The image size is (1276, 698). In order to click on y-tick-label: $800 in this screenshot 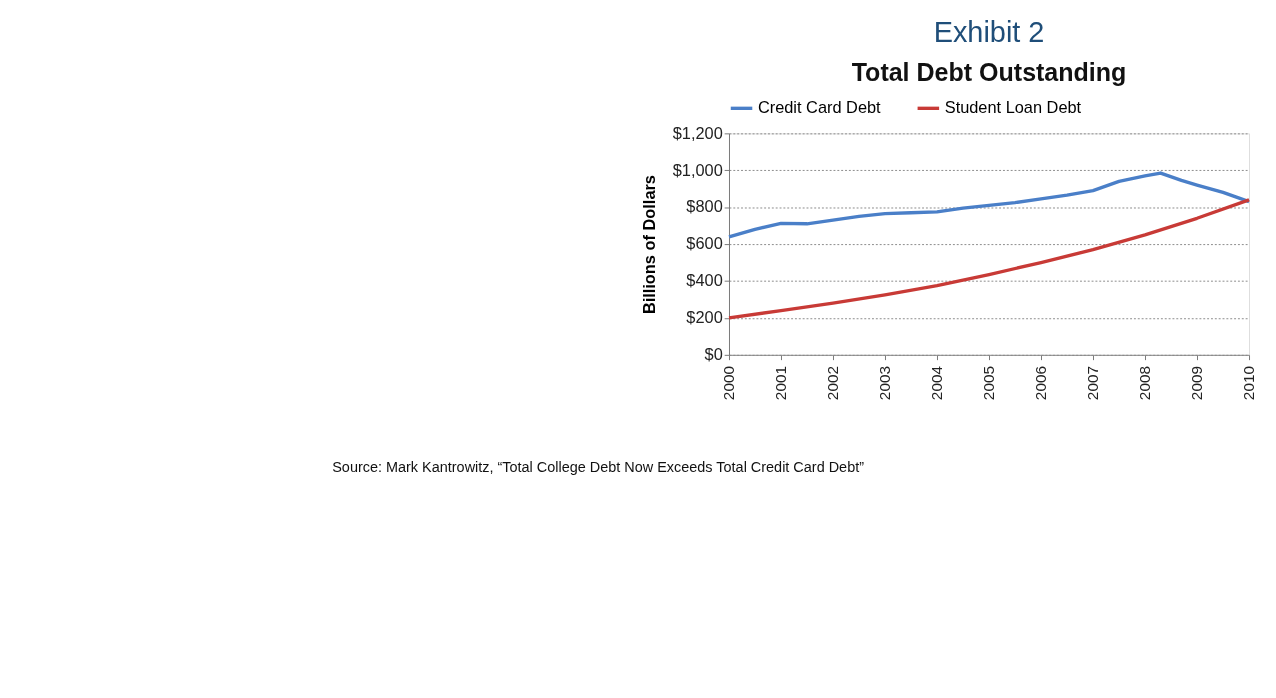, I will do `click(704, 206)`.